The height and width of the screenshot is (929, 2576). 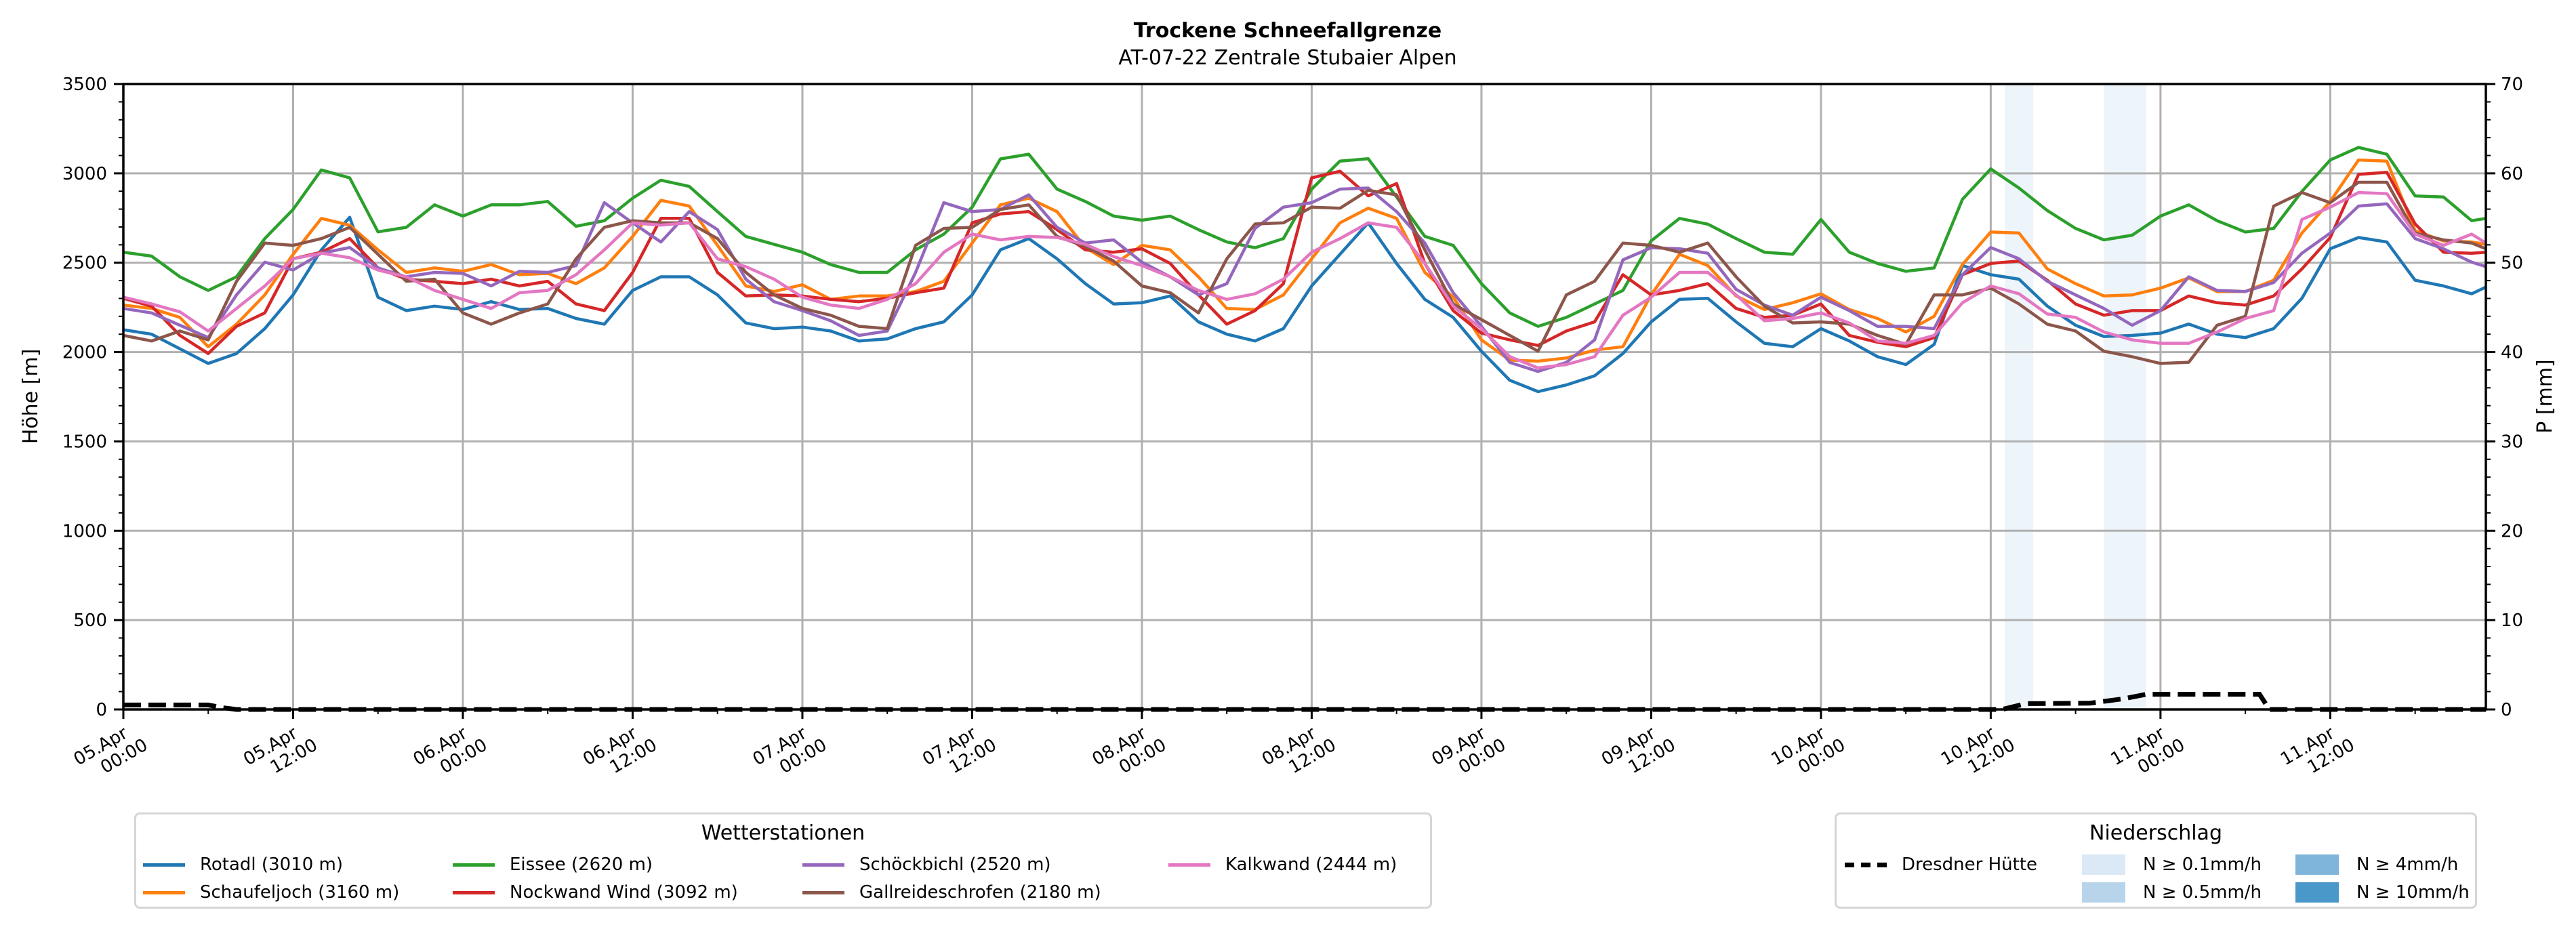 What do you see at coordinates (85, 174) in the screenshot?
I see `y-tick-label: 3000` at bounding box center [85, 174].